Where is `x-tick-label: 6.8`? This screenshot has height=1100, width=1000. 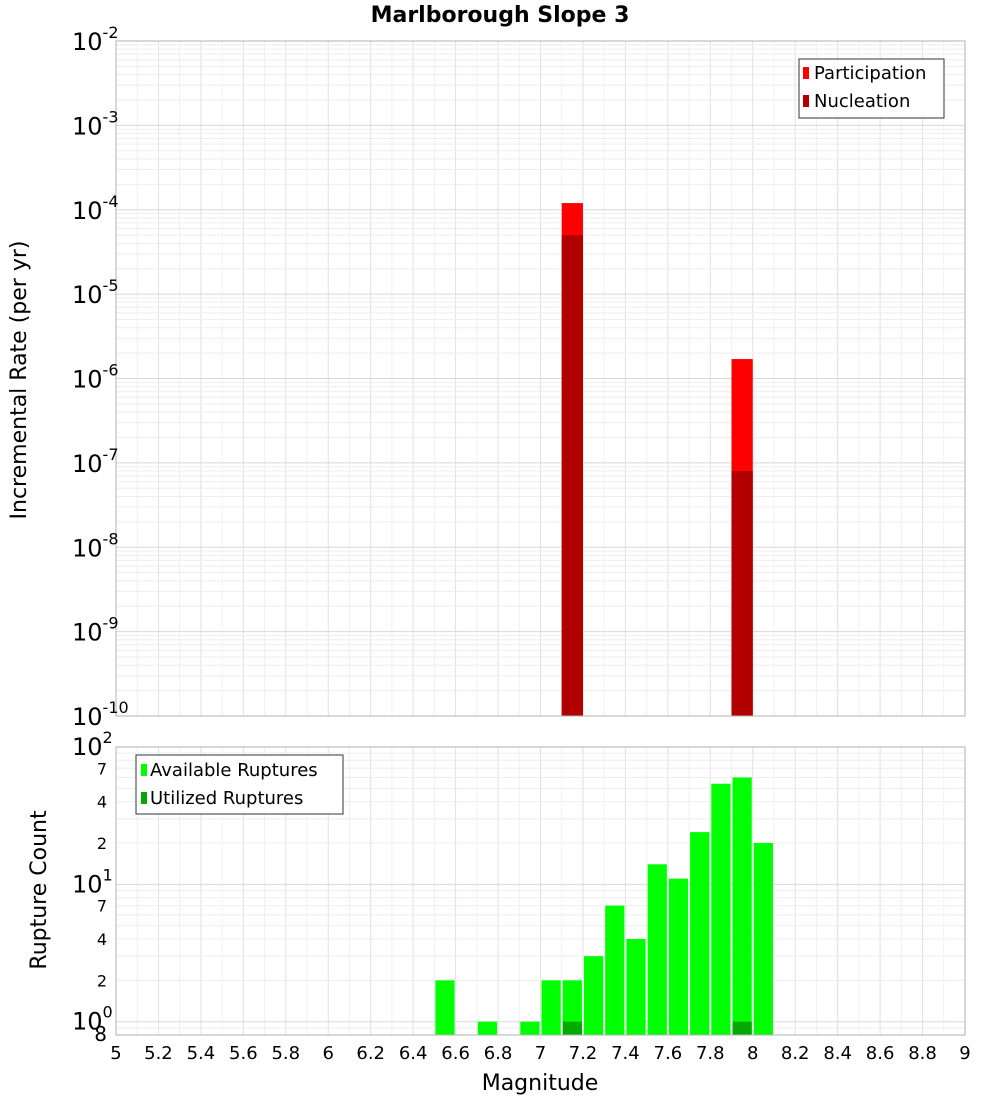
x-tick-label: 6.8 is located at coordinates (498, 1053).